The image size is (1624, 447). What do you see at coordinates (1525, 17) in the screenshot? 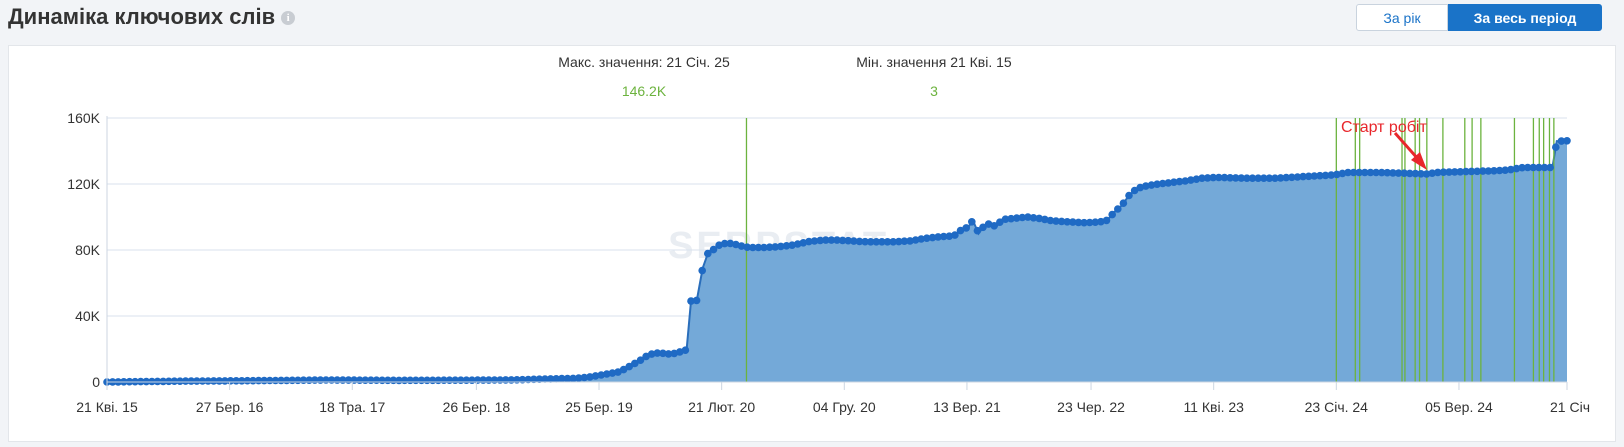
I see `all-period-button: За весь період` at bounding box center [1525, 17].